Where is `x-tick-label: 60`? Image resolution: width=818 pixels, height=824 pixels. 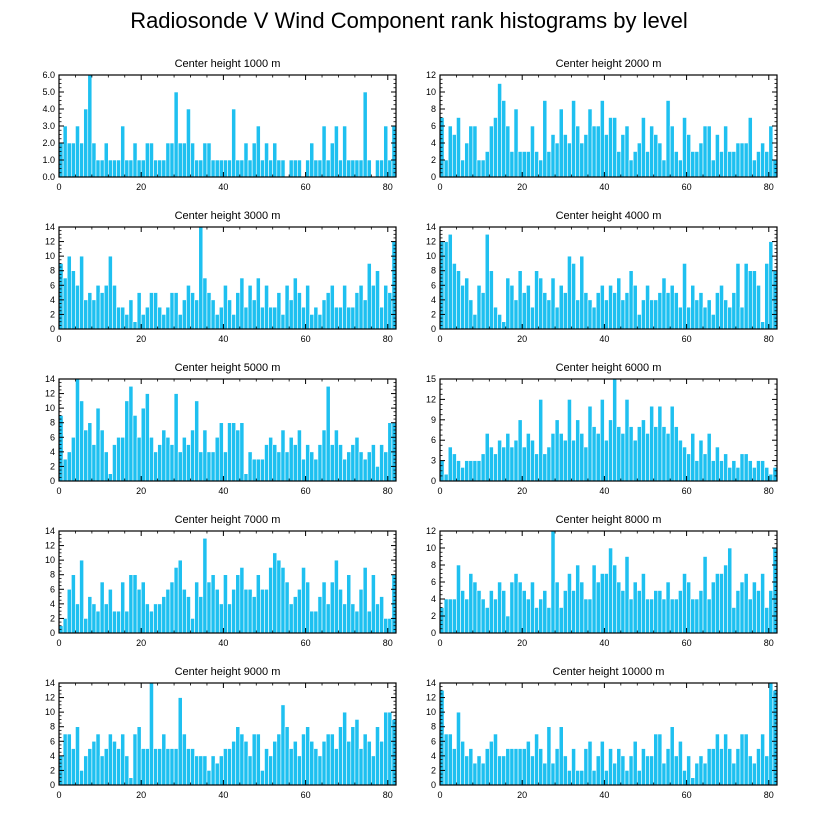 x-tick-label: 60 is located at coordinates (306, 187).